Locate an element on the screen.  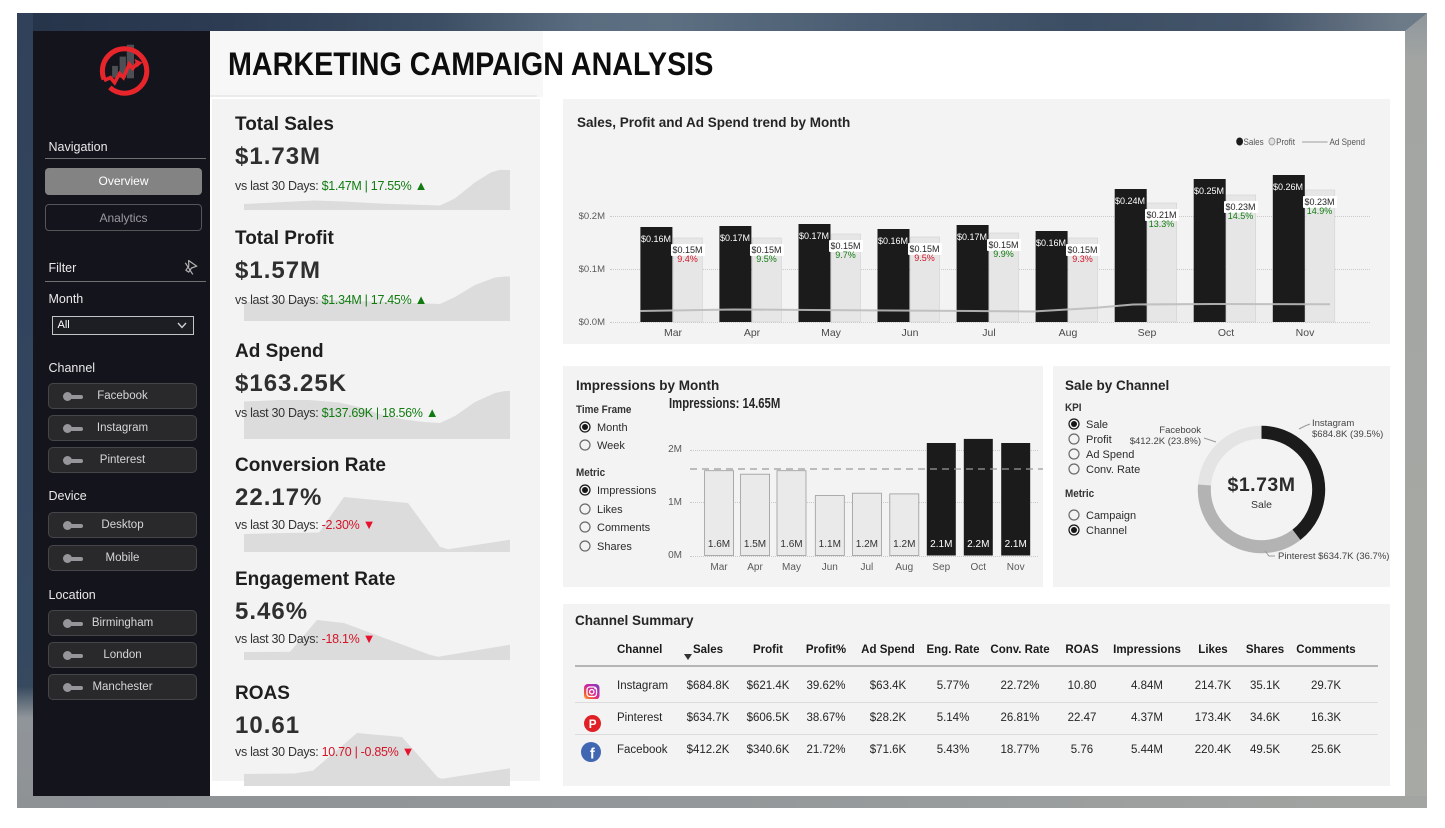
svg-text: f is located at coordinates (592, 754).